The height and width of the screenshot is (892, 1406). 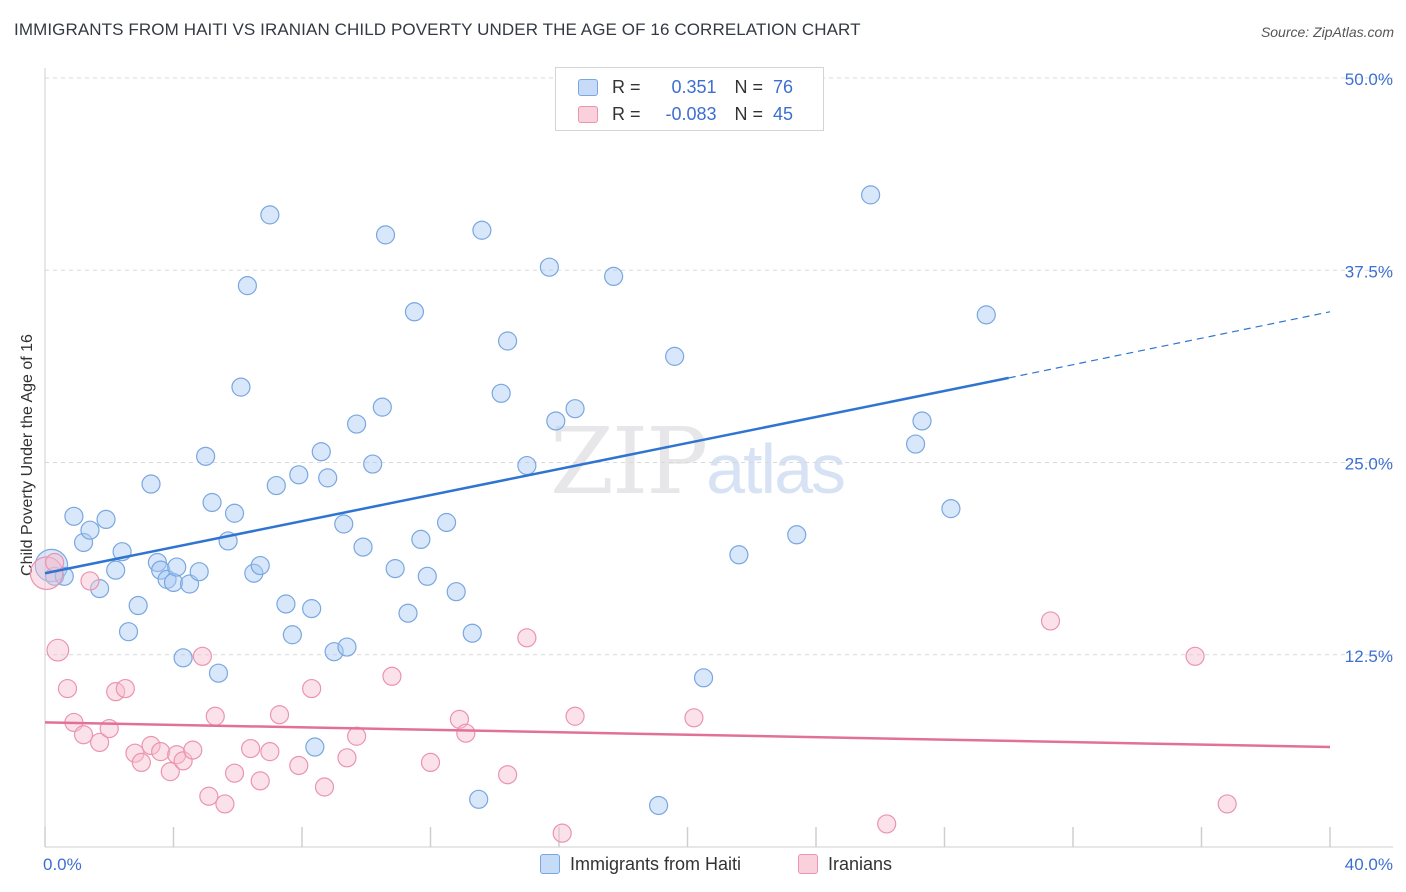 What do you see at coordinates (62, 864) in the screenshot?
I see `x-tick-label: 0.0%` at bounding box center [62, 864].